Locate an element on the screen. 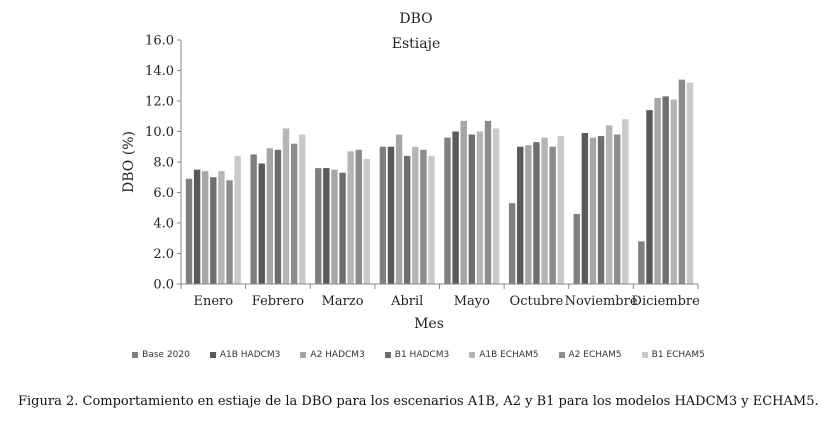  legend-label: B1 ECHAM5 is located at coordinates (678, 355).